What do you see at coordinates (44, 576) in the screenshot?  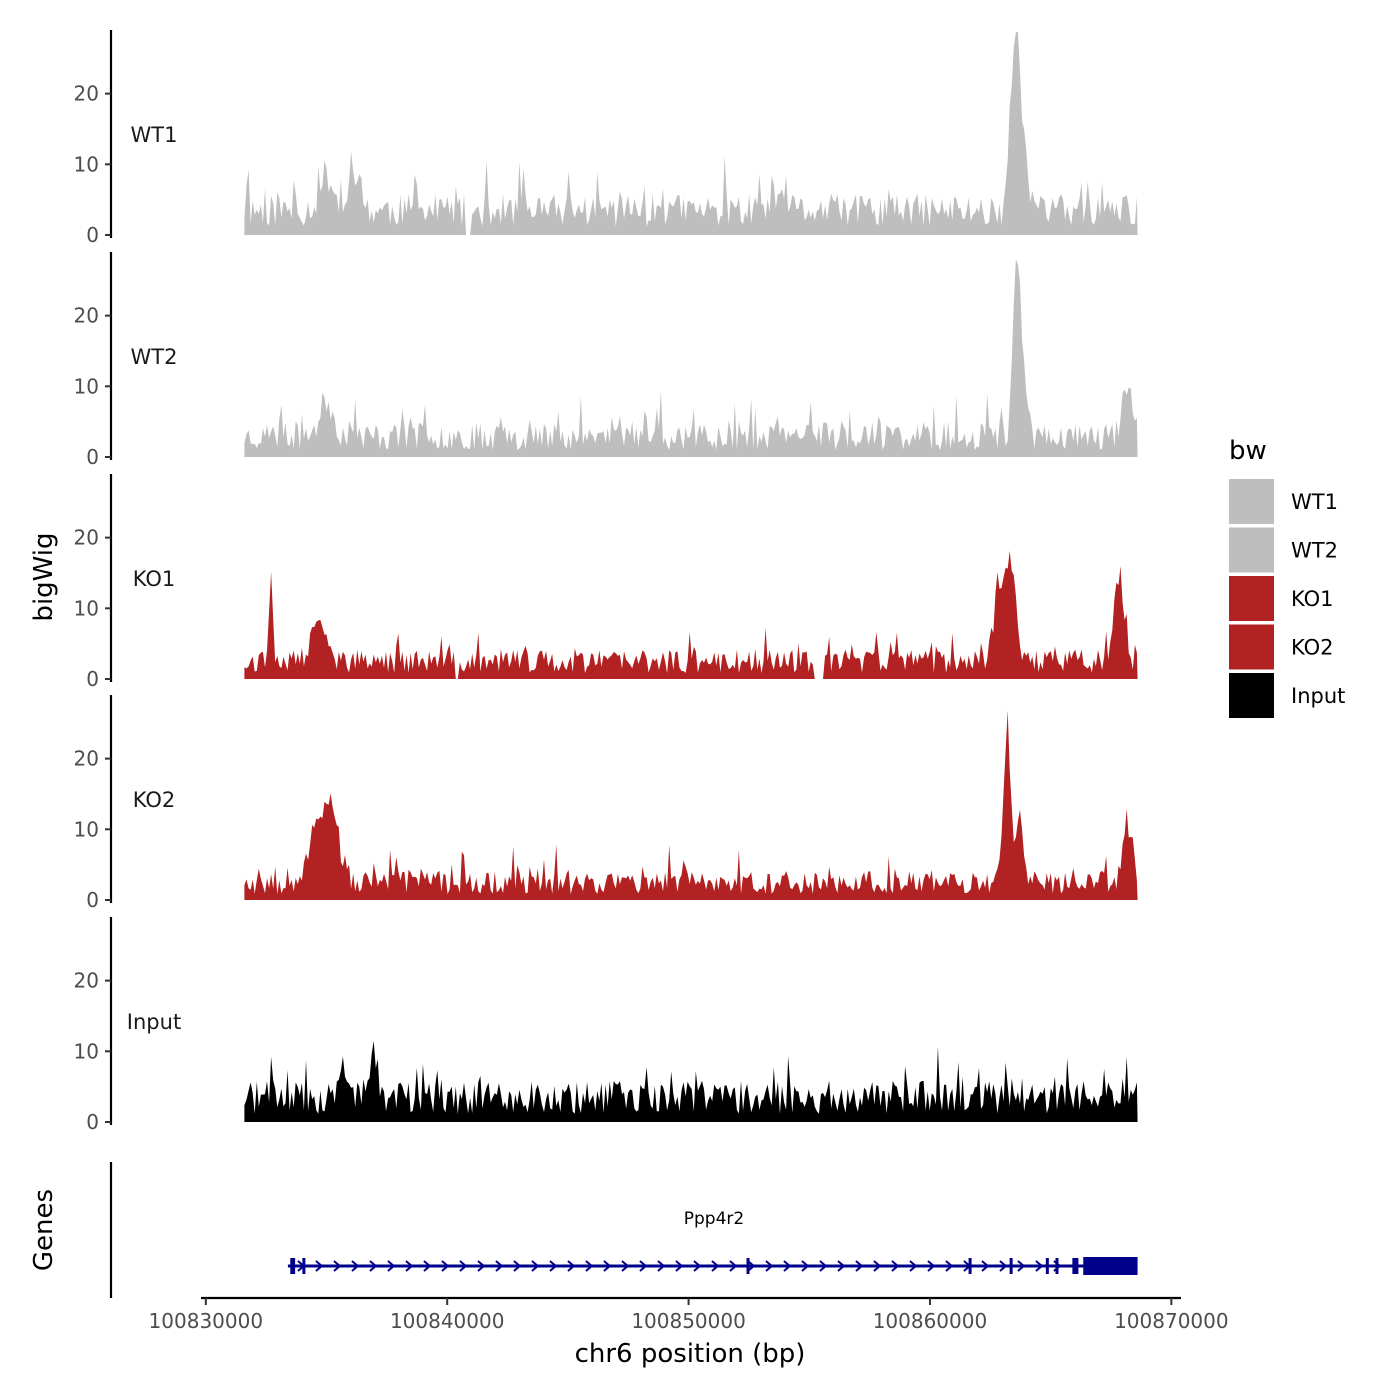 I see `y-axis-title: bigWig` at bounding box center [44, 576].